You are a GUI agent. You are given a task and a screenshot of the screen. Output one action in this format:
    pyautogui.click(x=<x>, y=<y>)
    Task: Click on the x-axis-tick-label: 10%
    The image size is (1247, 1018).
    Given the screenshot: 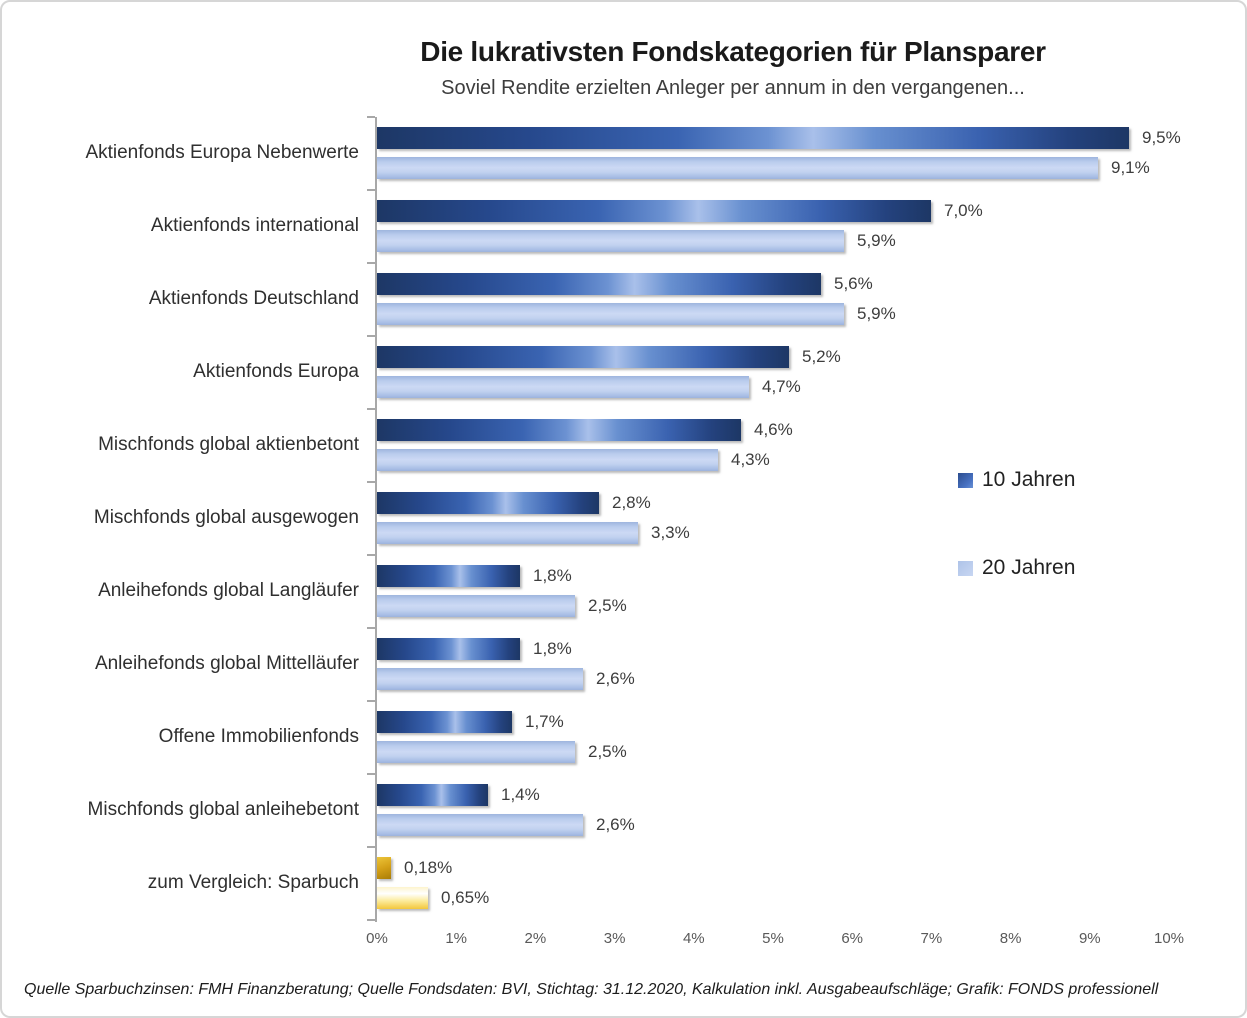 What is the action you would take?
    pyautogui.click(x=1169, y=938)
    